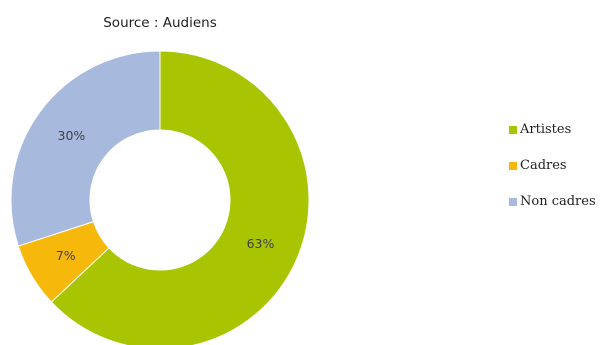  Describe the element at coordinates (513, 202) in the screenshot. I see `legend-swatch-non-cadres` at that location.